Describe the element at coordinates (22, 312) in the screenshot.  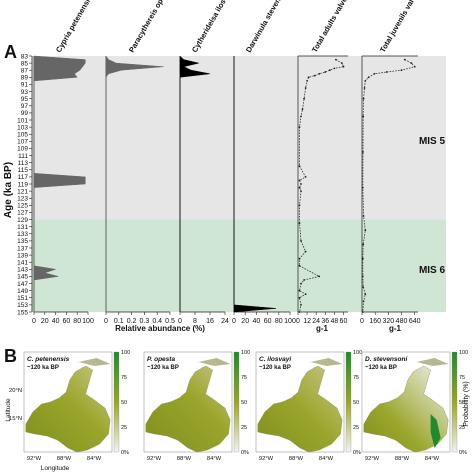
I see `age-tick-label: 155` at that location.